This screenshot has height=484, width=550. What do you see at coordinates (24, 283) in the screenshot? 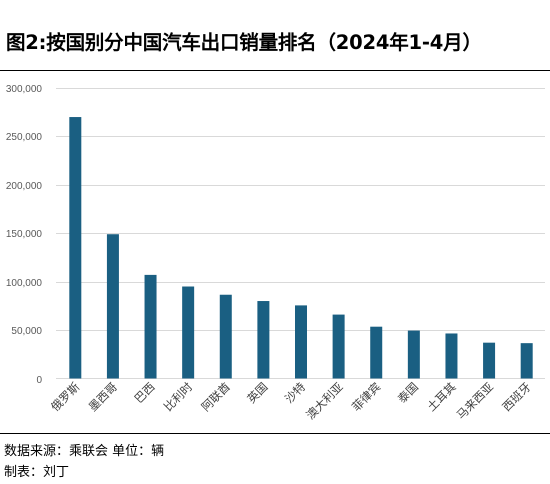
I see `y-tick-label: 100,000` at bounding box center [24, 283].